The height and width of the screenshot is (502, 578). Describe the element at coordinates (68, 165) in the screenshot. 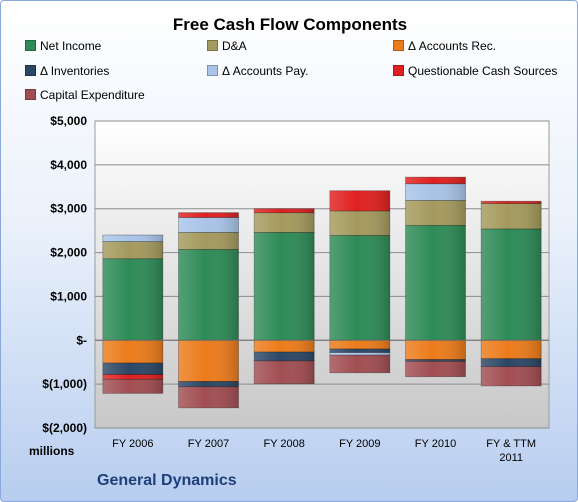

I see `y-tick-label: $4,000` at that location.